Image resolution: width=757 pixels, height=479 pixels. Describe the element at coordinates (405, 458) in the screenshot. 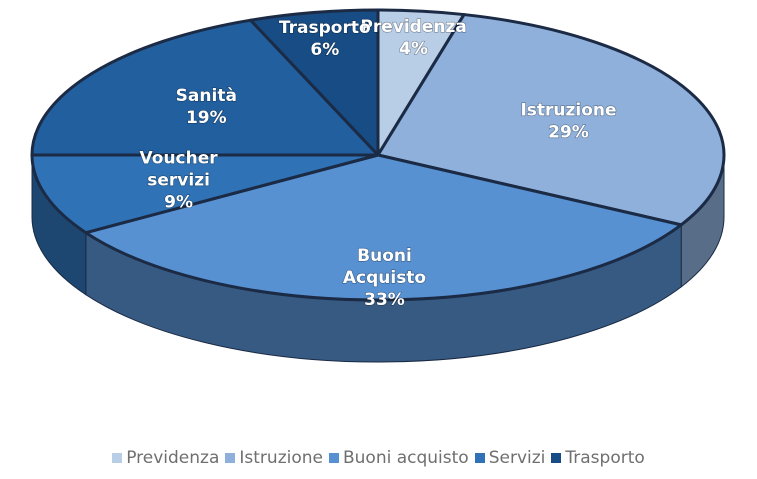

I see `legend-label: Buoni acquisto` at that location.